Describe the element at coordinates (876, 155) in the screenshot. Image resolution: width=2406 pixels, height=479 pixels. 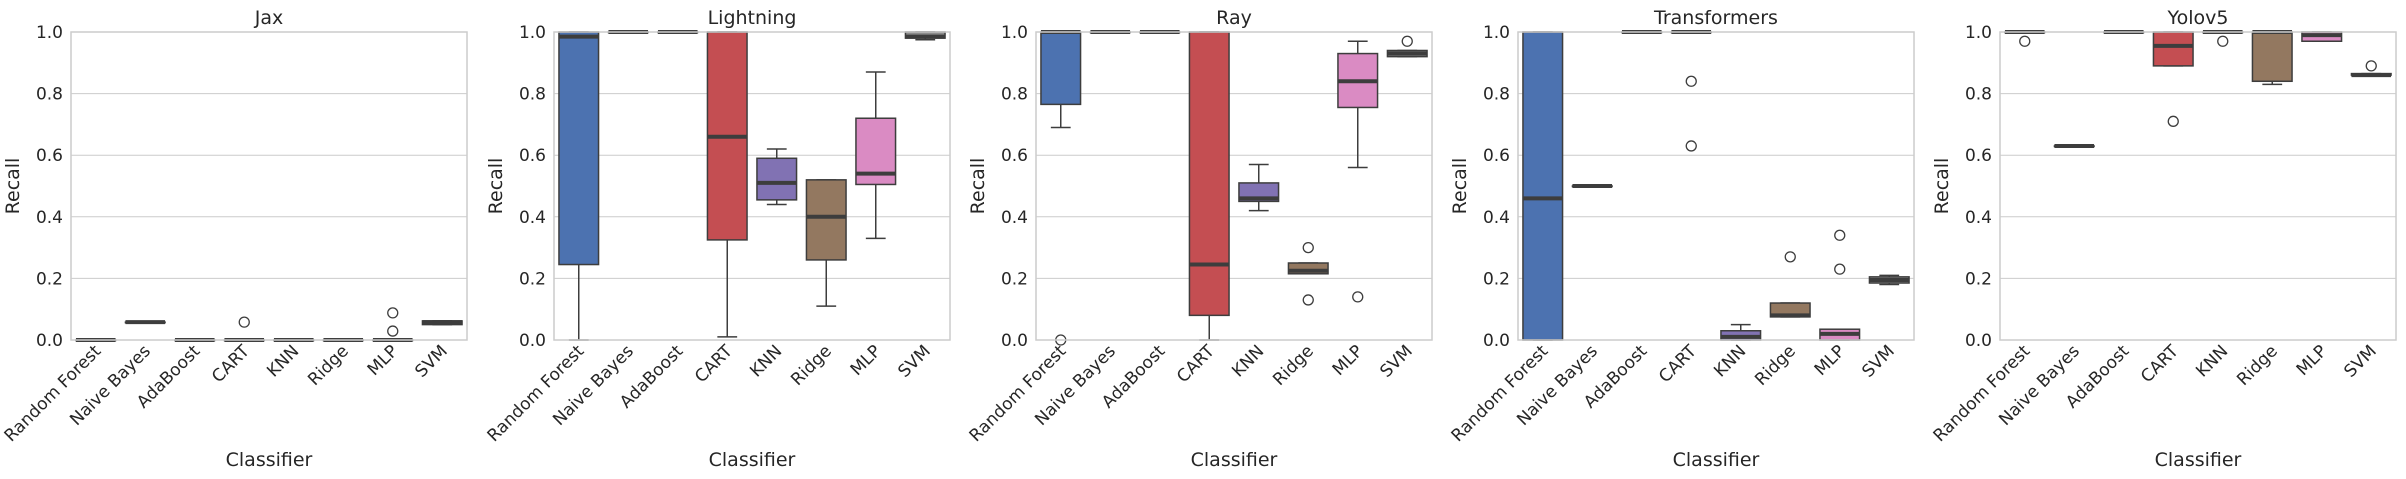
I see `box-lightning-mlp` at that location.